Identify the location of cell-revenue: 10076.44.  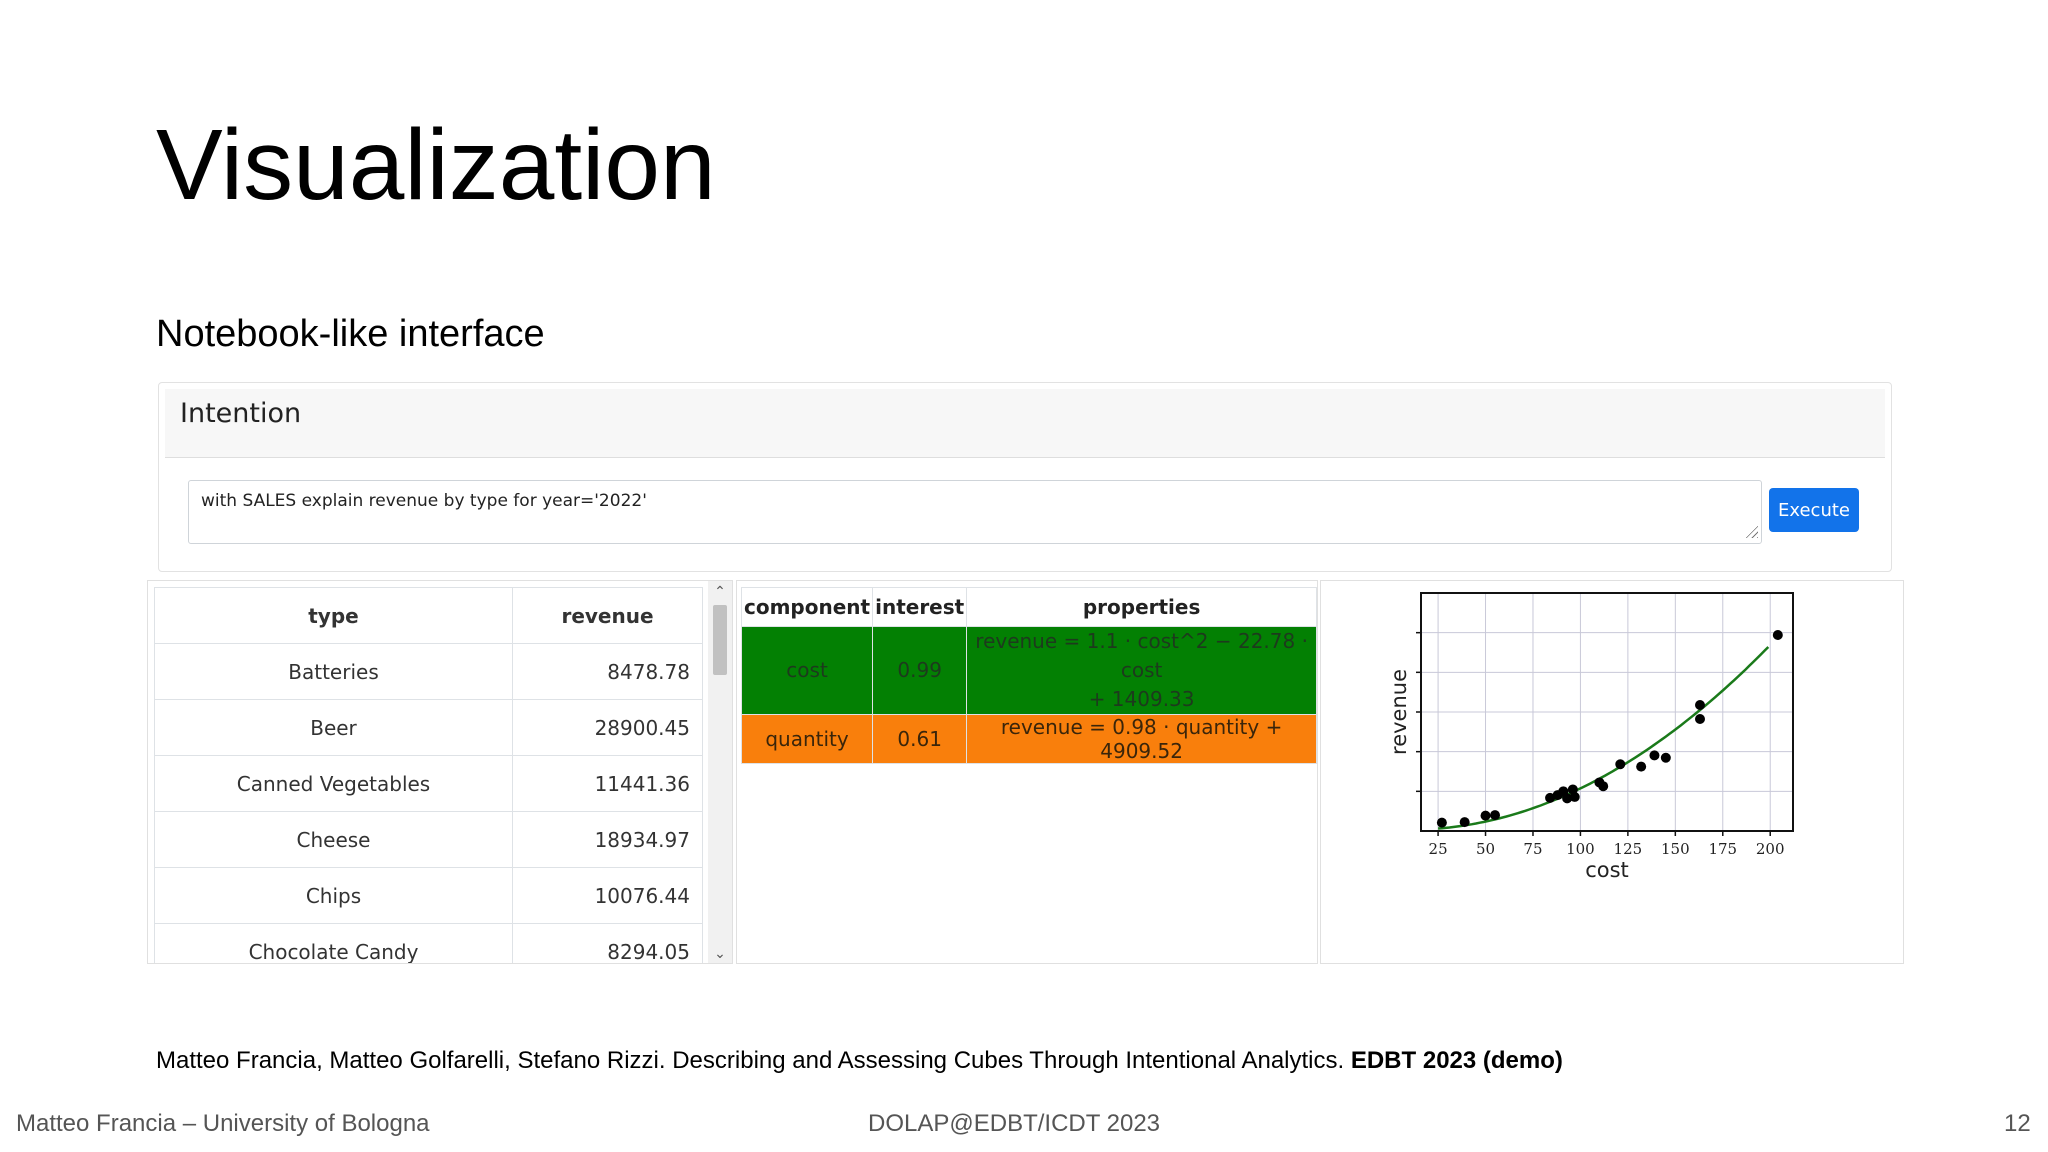
(607, 895).